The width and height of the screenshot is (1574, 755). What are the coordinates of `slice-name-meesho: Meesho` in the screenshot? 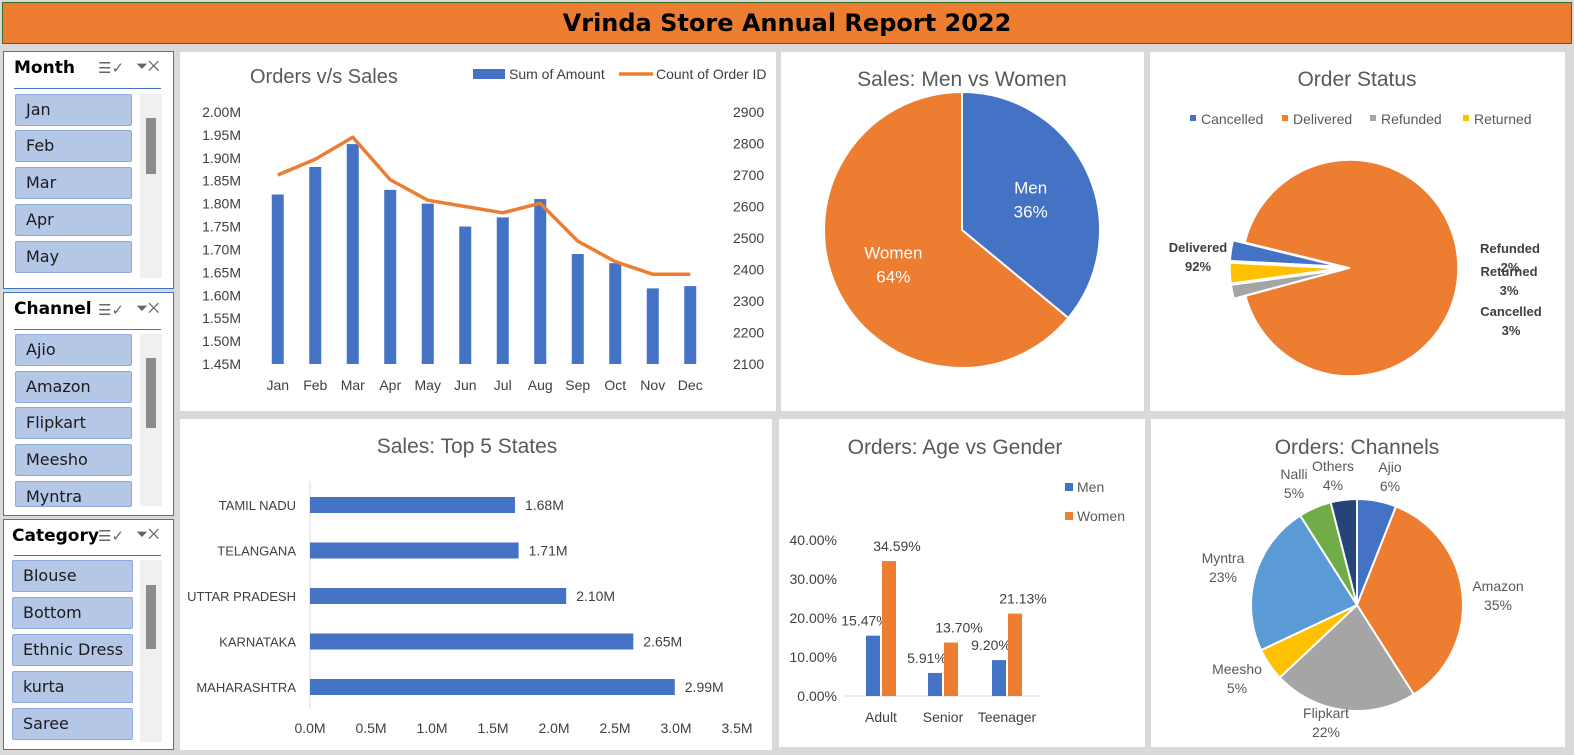 It's located at (1237, 669).